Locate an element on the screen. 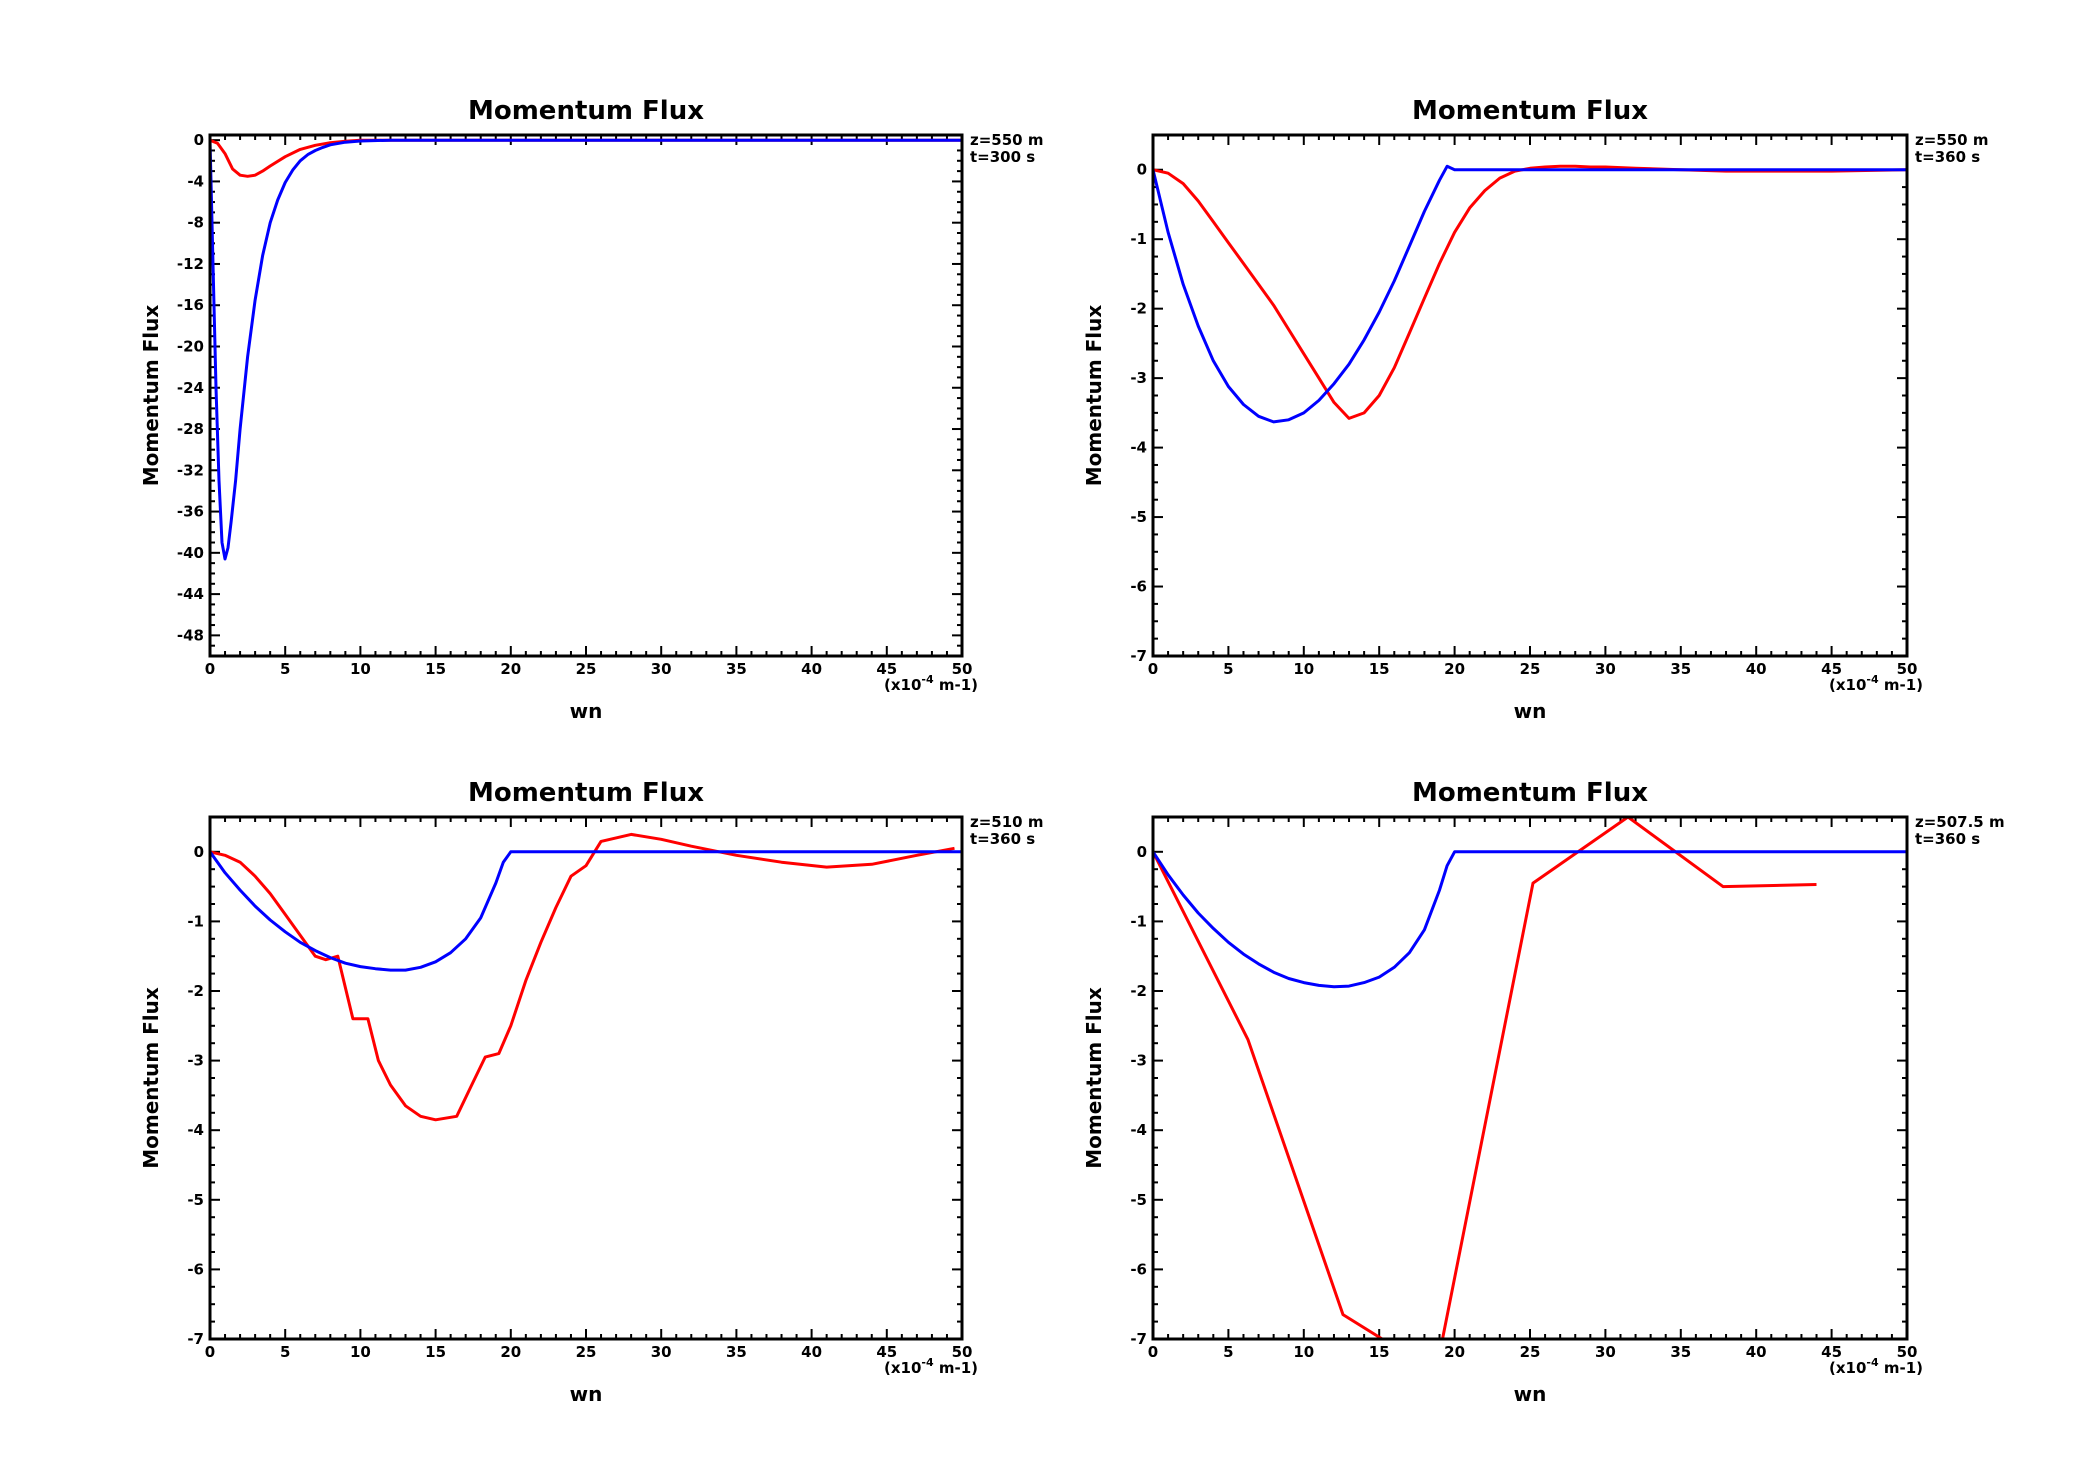 This screenshot has height=1484, width=2100. height-annotation: z=510 m is located at coordinates (1006, 822).